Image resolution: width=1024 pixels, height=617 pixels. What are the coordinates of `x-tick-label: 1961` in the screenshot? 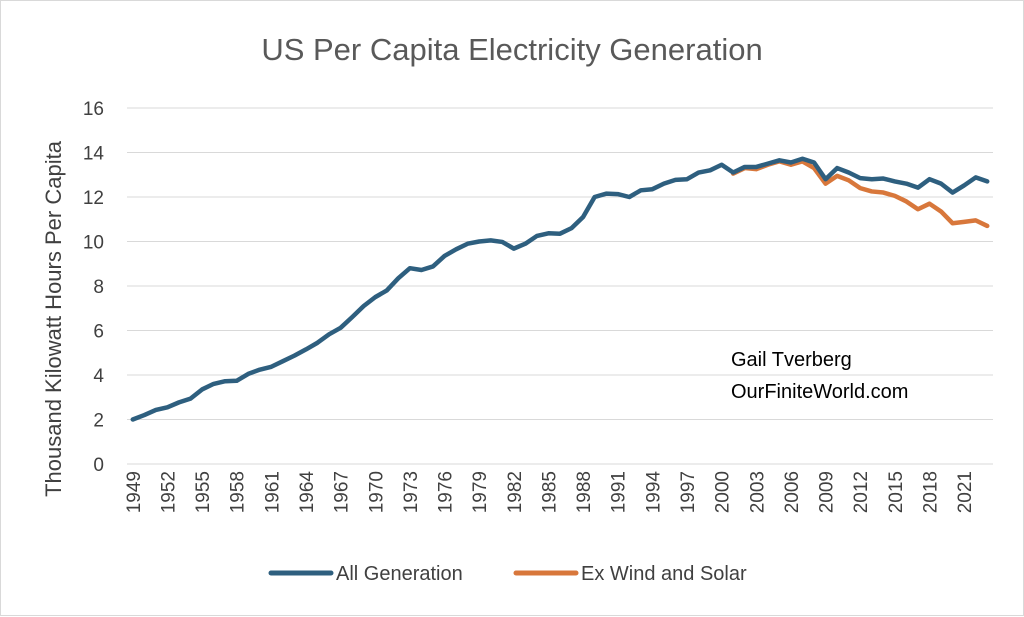 It's located at (272, 492).